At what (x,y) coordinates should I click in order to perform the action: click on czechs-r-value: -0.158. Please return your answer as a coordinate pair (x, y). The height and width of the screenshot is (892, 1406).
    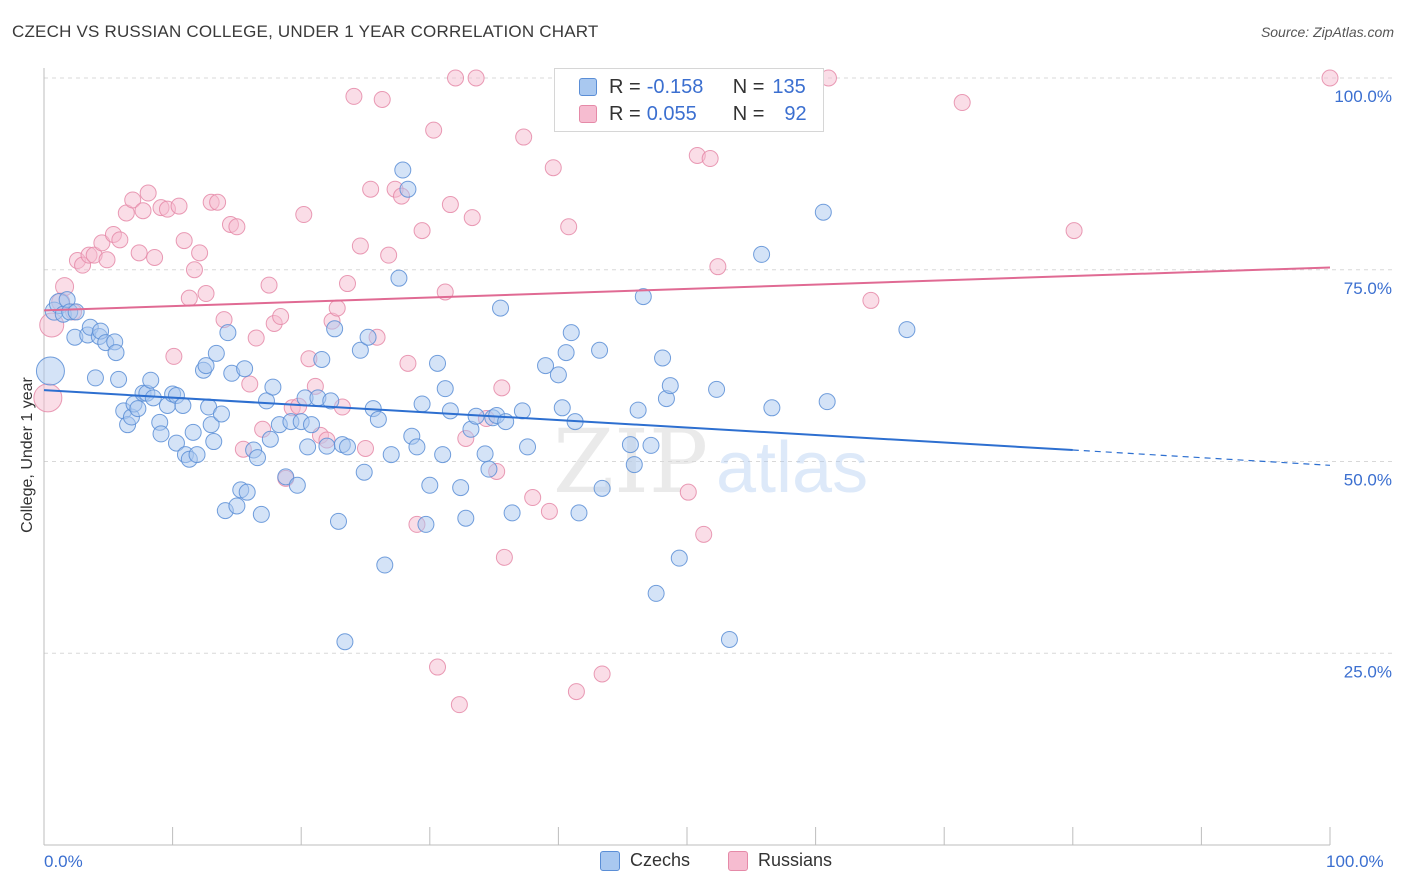
    Looking at the image, I should click on (675, 86).